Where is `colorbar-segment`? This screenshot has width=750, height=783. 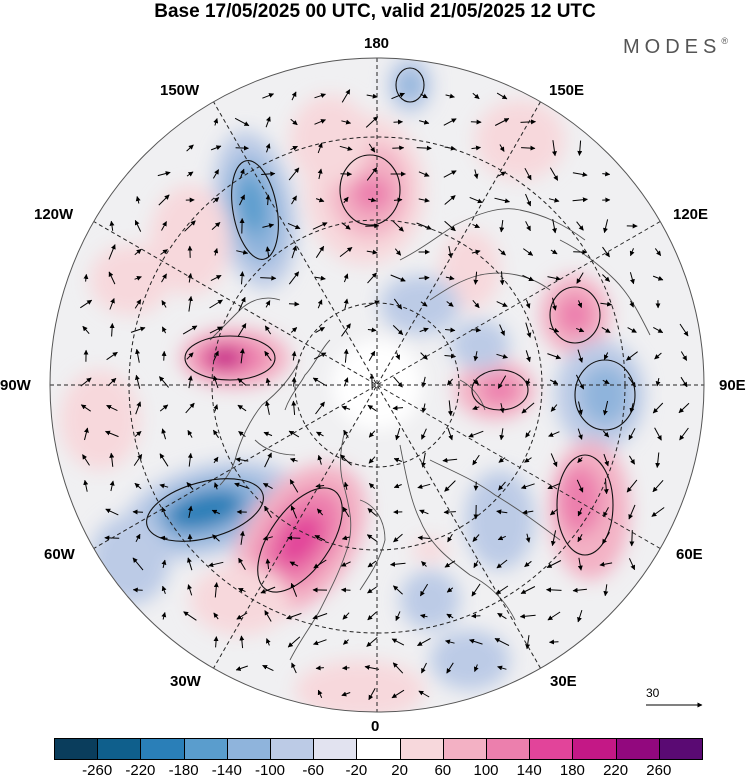 colorbar-segment is located at coordinates (76, 749).